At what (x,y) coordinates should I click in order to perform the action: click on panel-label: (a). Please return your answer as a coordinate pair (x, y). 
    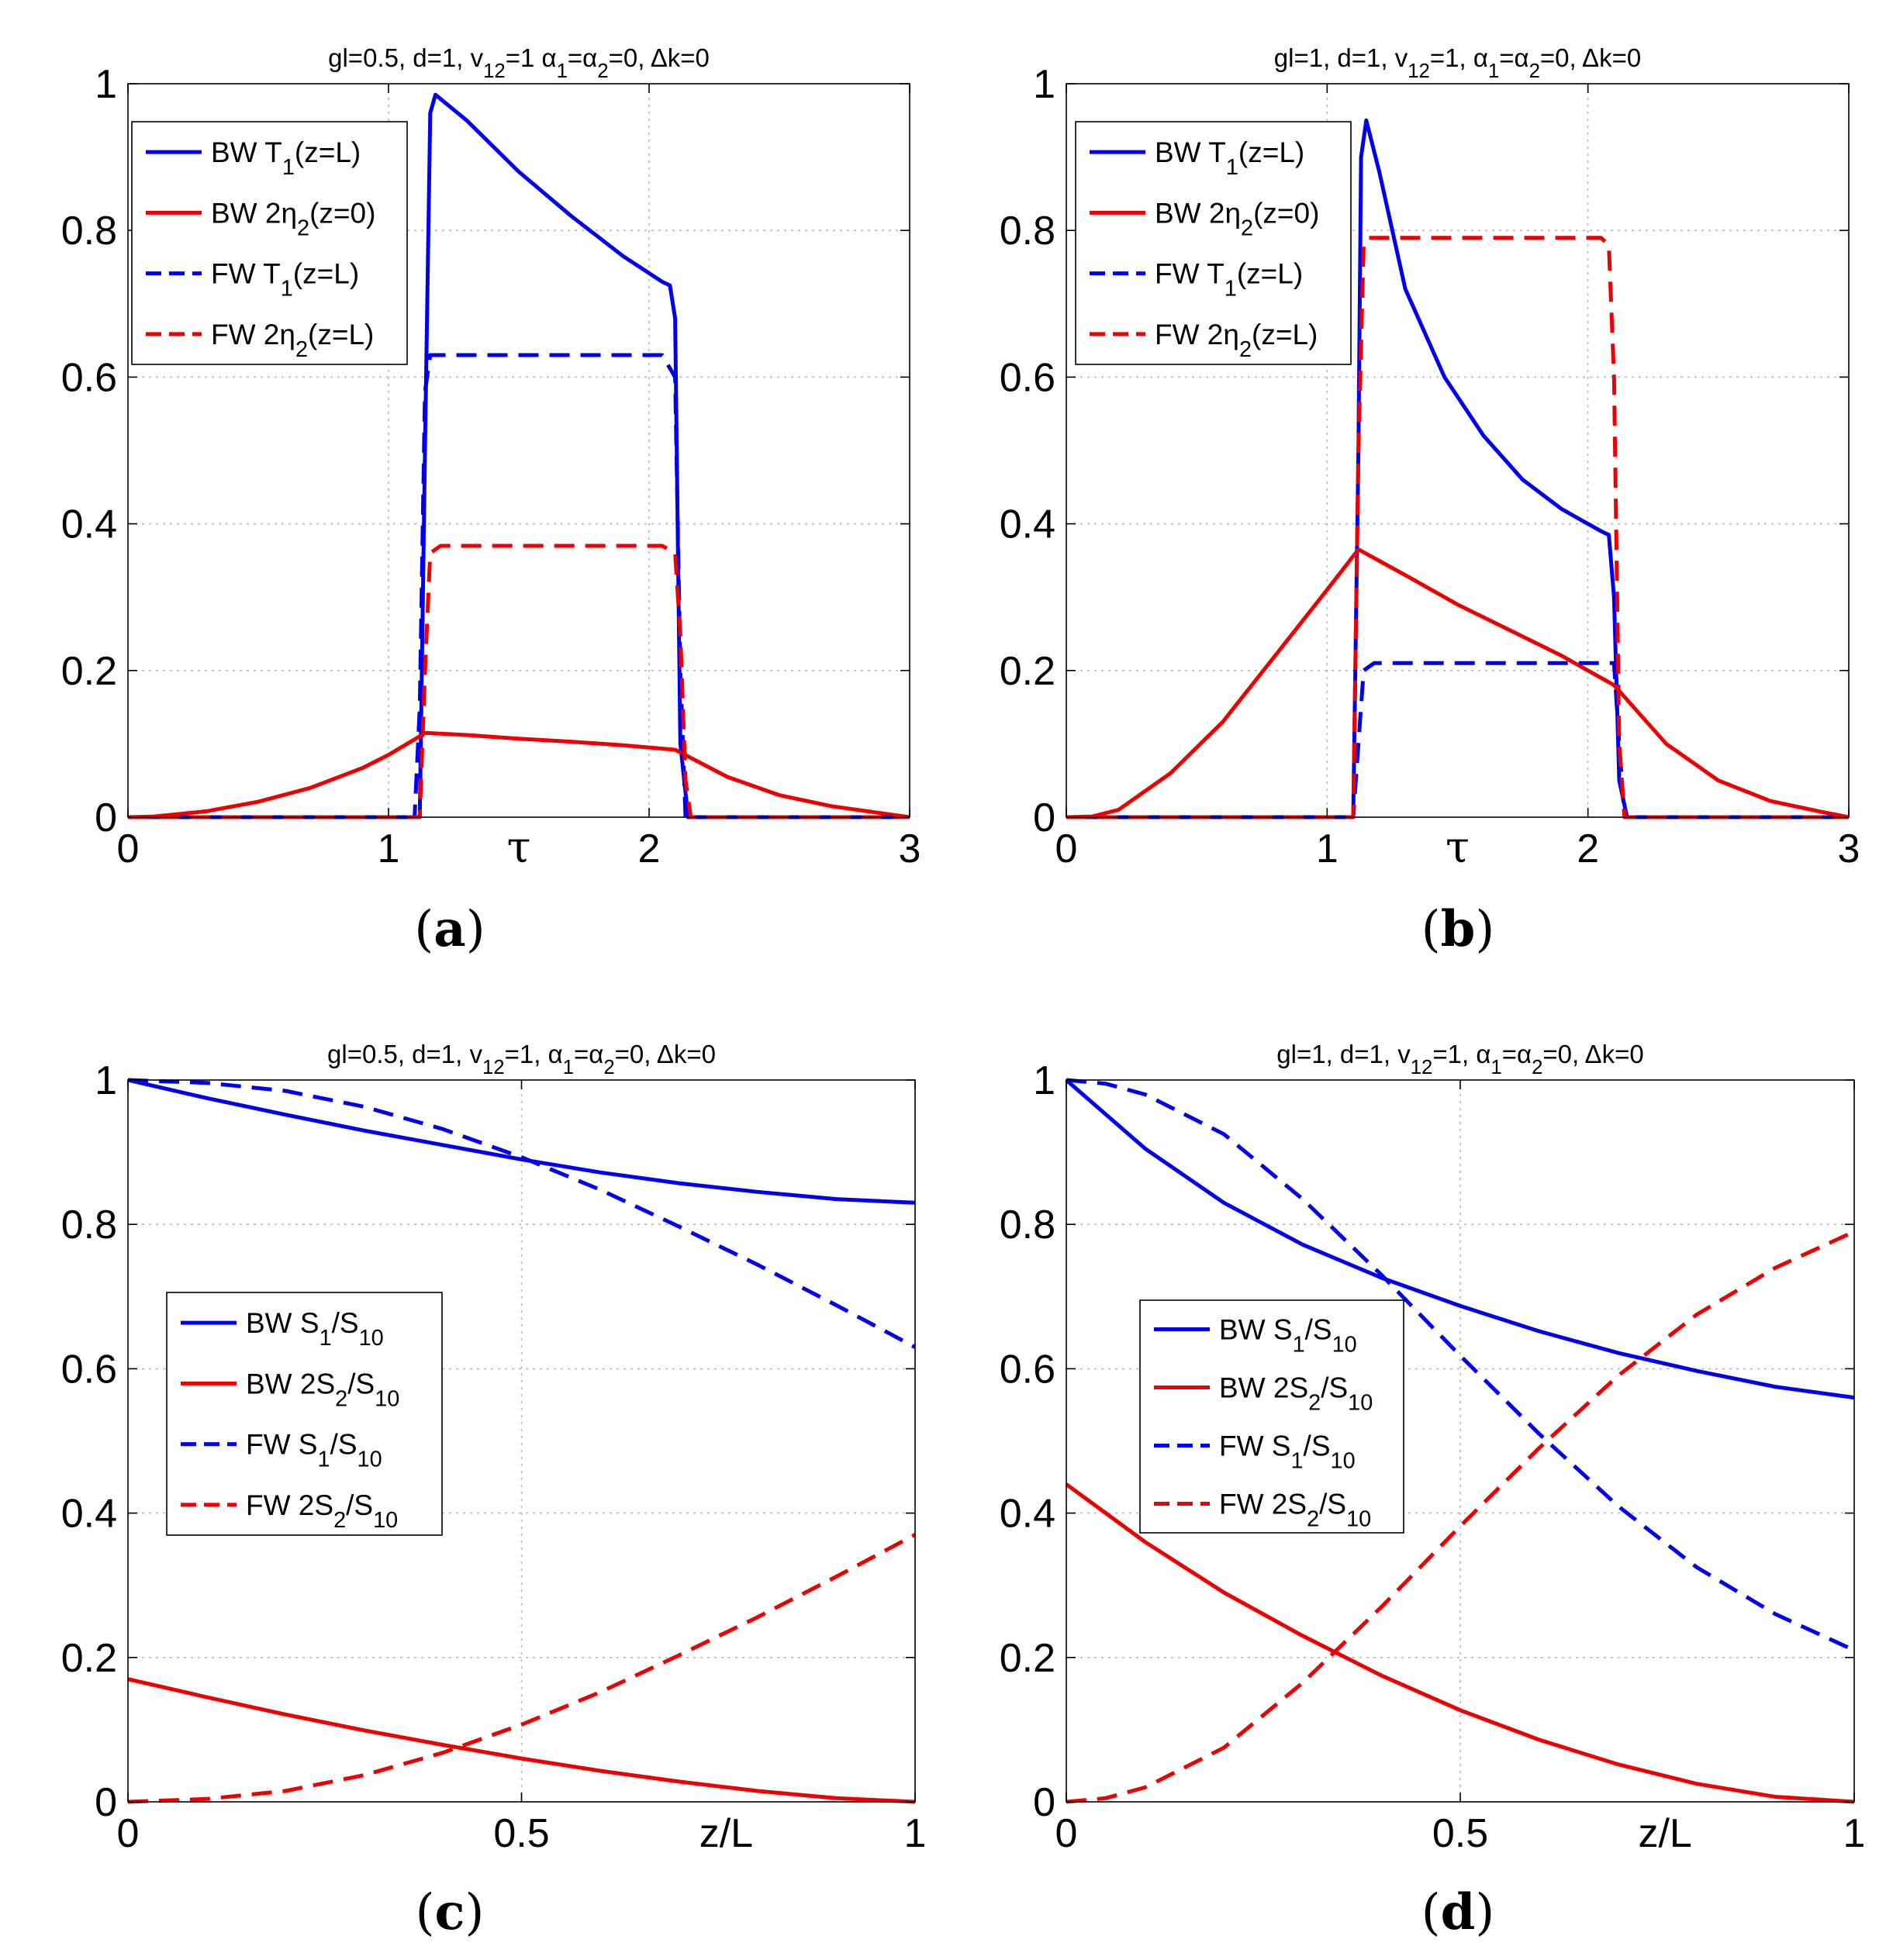
    Looking at the image, I should click on (449, 929).